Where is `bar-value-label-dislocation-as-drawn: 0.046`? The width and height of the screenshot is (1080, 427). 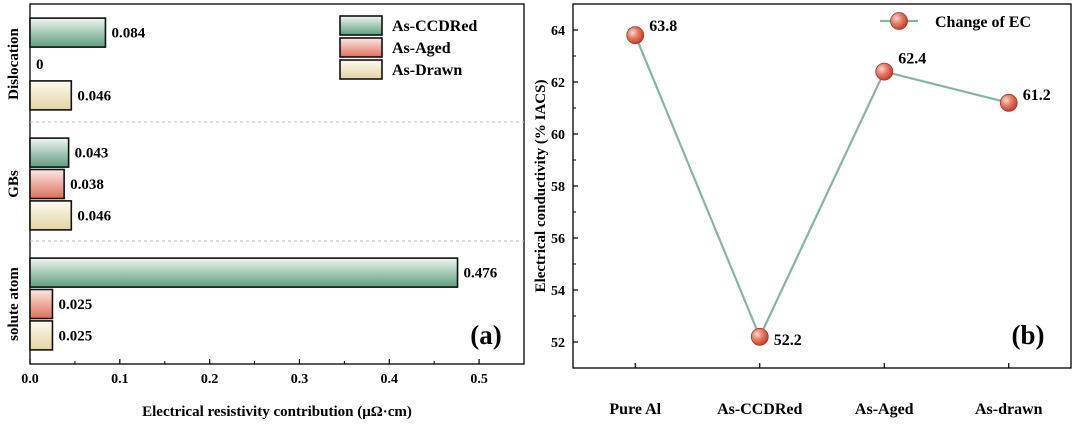
bar-value-label-dislocation-as-drawn: 0.046 is located at coordinates (94, 96).